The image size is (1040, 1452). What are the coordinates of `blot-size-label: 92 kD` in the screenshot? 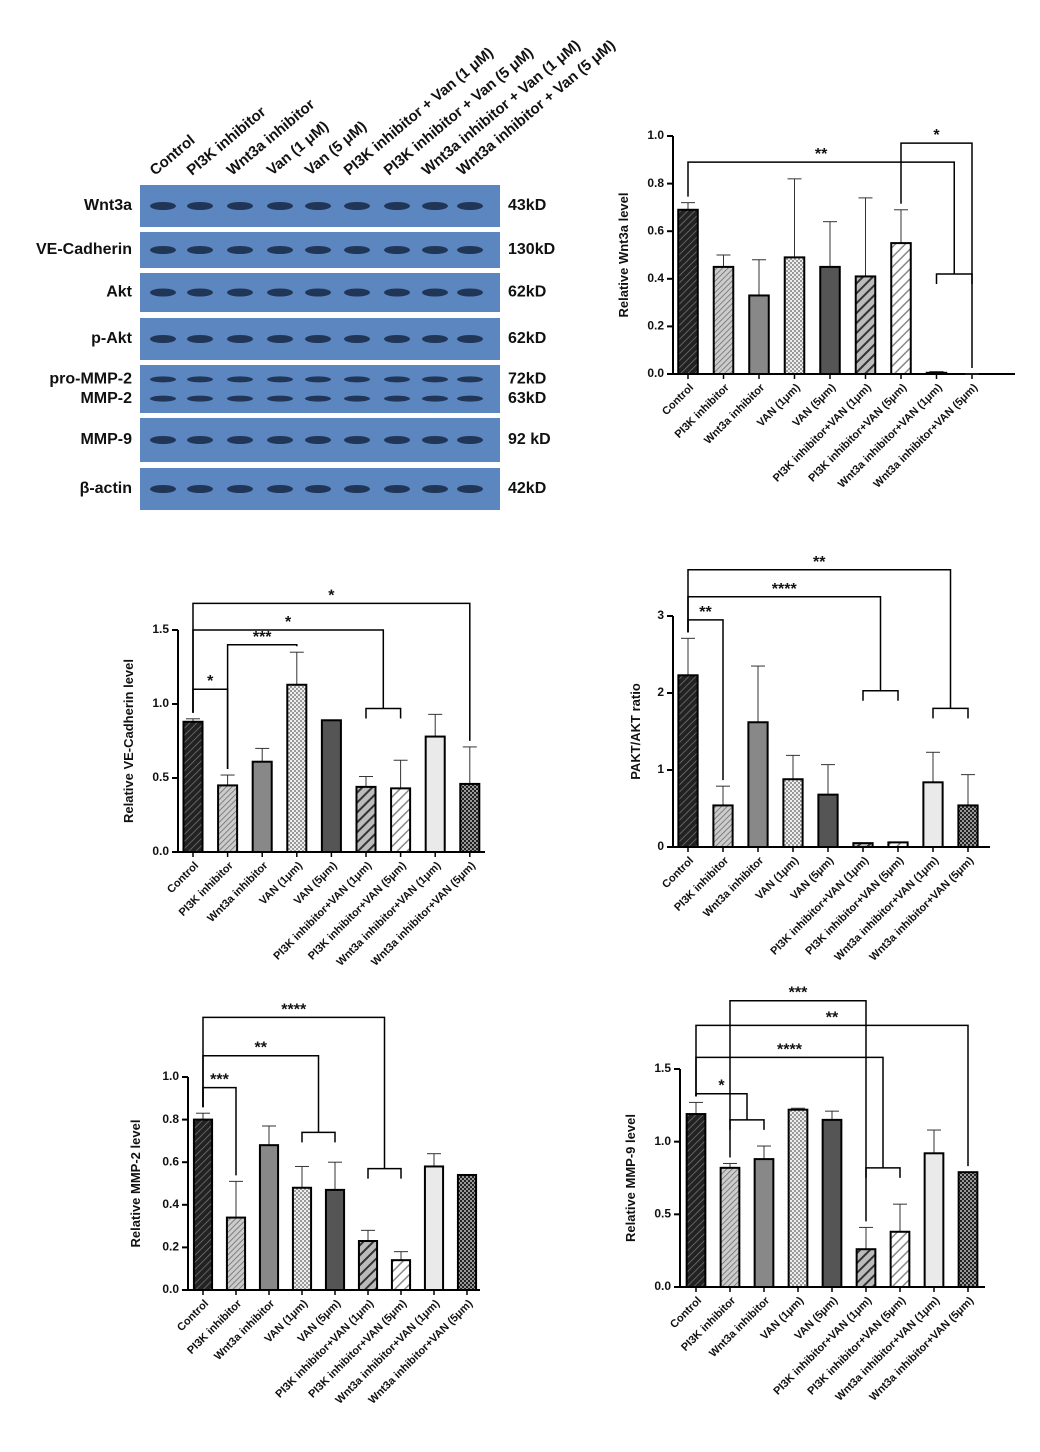 It's located at (529, 439).